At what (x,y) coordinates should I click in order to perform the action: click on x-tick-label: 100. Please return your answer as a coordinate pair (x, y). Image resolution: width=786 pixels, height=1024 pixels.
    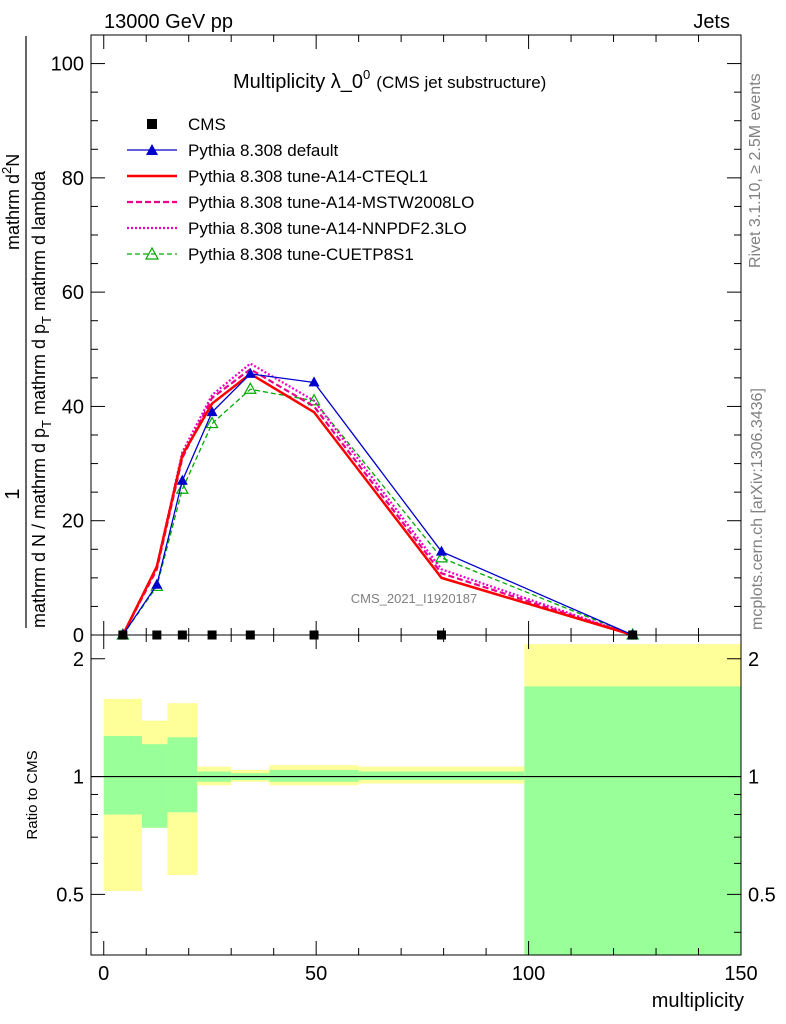
    Looking at the image, I should click on (528, 974).